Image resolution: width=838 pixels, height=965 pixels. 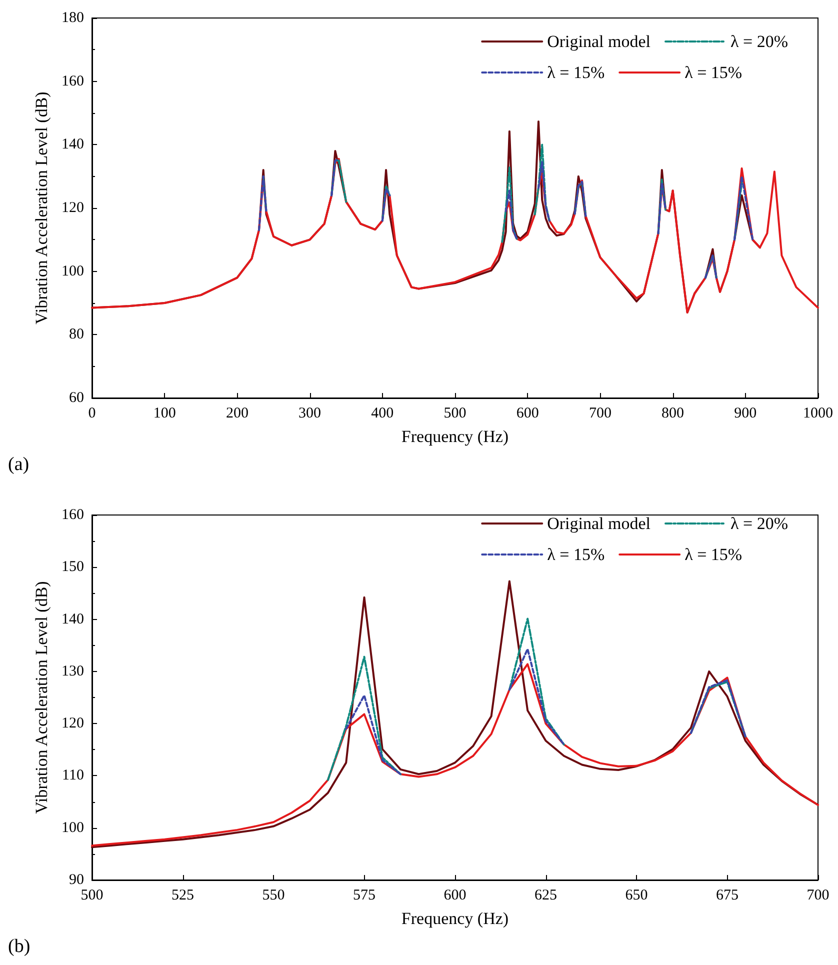 I want to click on y-tick-label: 130, so click(x=73, y=671).